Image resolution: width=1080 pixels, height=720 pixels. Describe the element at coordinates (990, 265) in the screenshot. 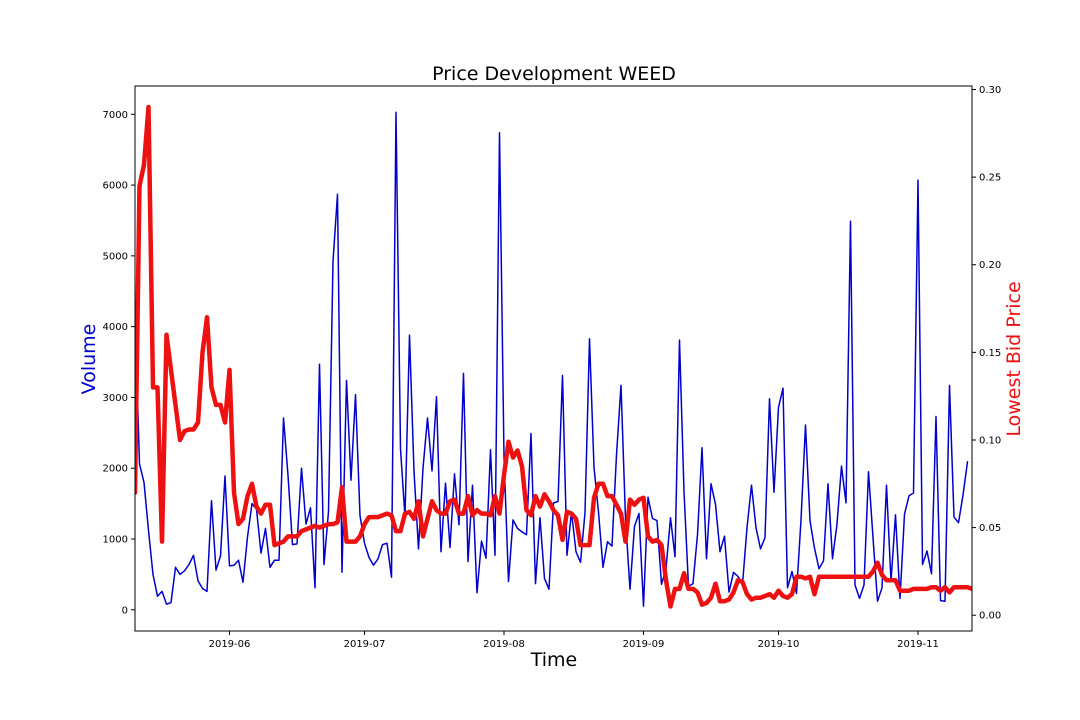

I see `y-right-tick-label: 0.20` at that location.